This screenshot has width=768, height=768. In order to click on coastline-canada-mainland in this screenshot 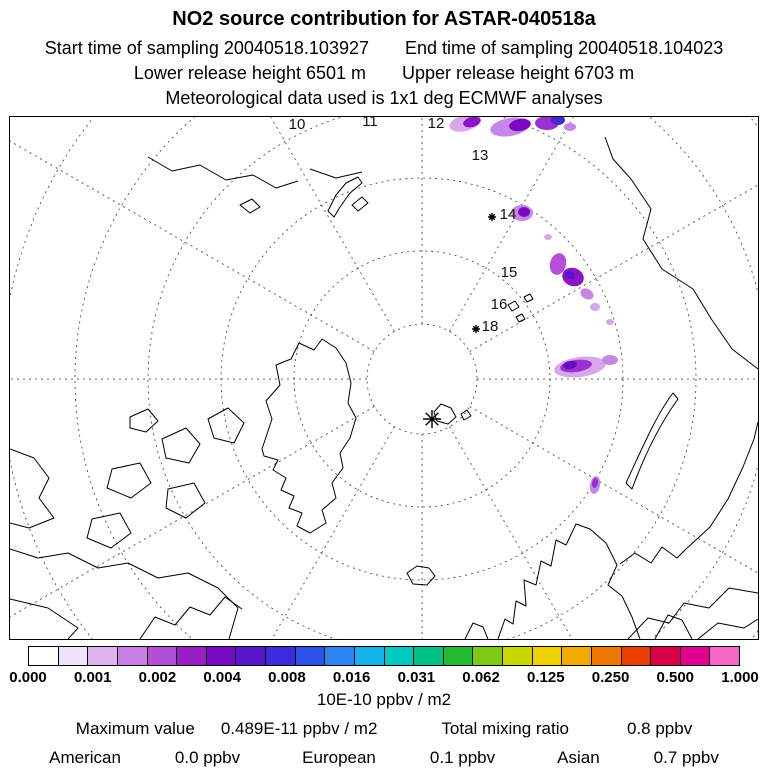, I will do `click(124, 593)`.